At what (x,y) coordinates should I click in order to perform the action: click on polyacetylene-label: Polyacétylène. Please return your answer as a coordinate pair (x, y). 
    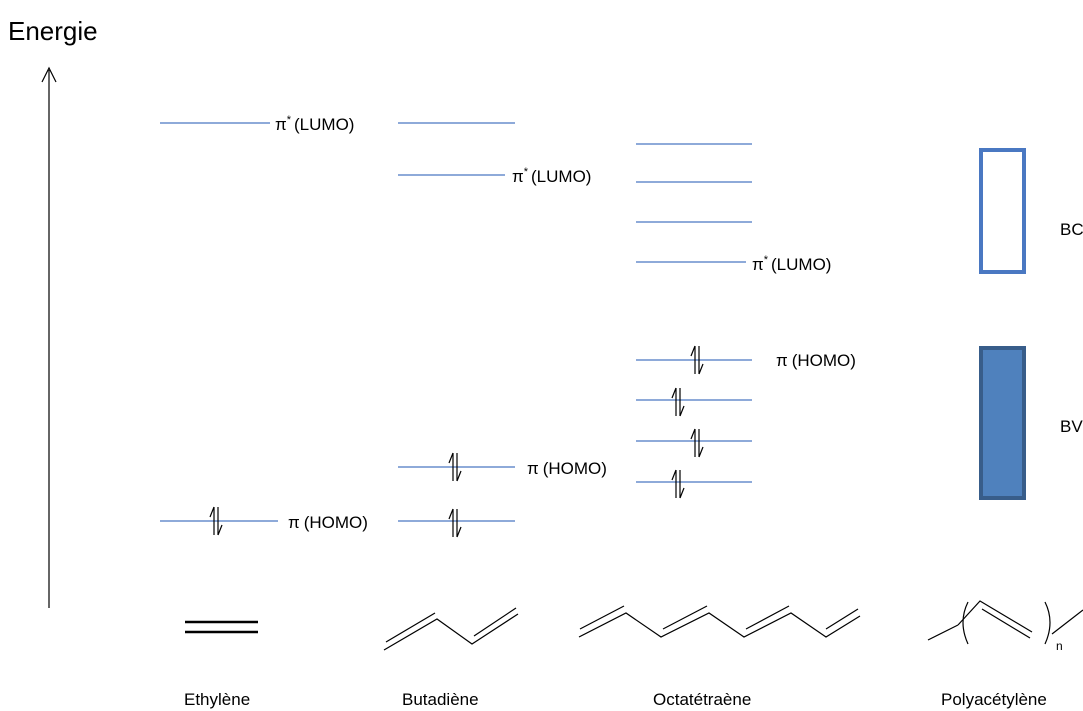
    Looking at the image, I should click on (994, 699).